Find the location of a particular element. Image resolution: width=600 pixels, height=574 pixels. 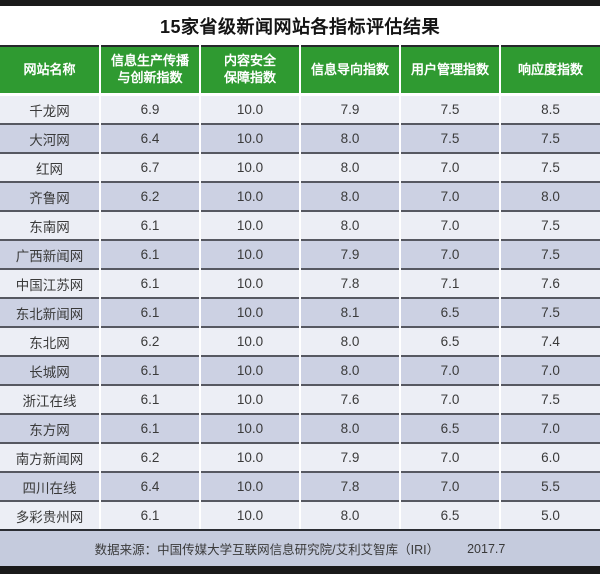

site-name-cell: 广西新闻网 is located at coordinates (50, 254).